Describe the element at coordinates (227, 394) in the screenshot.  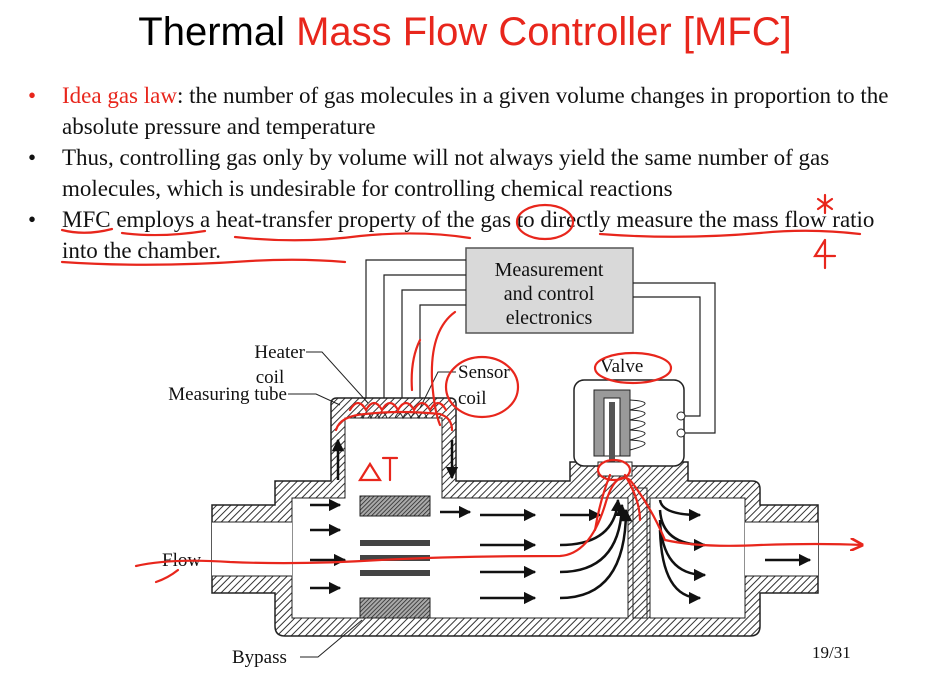
I see `measuring-tube-label: Measuring tube` at that location.